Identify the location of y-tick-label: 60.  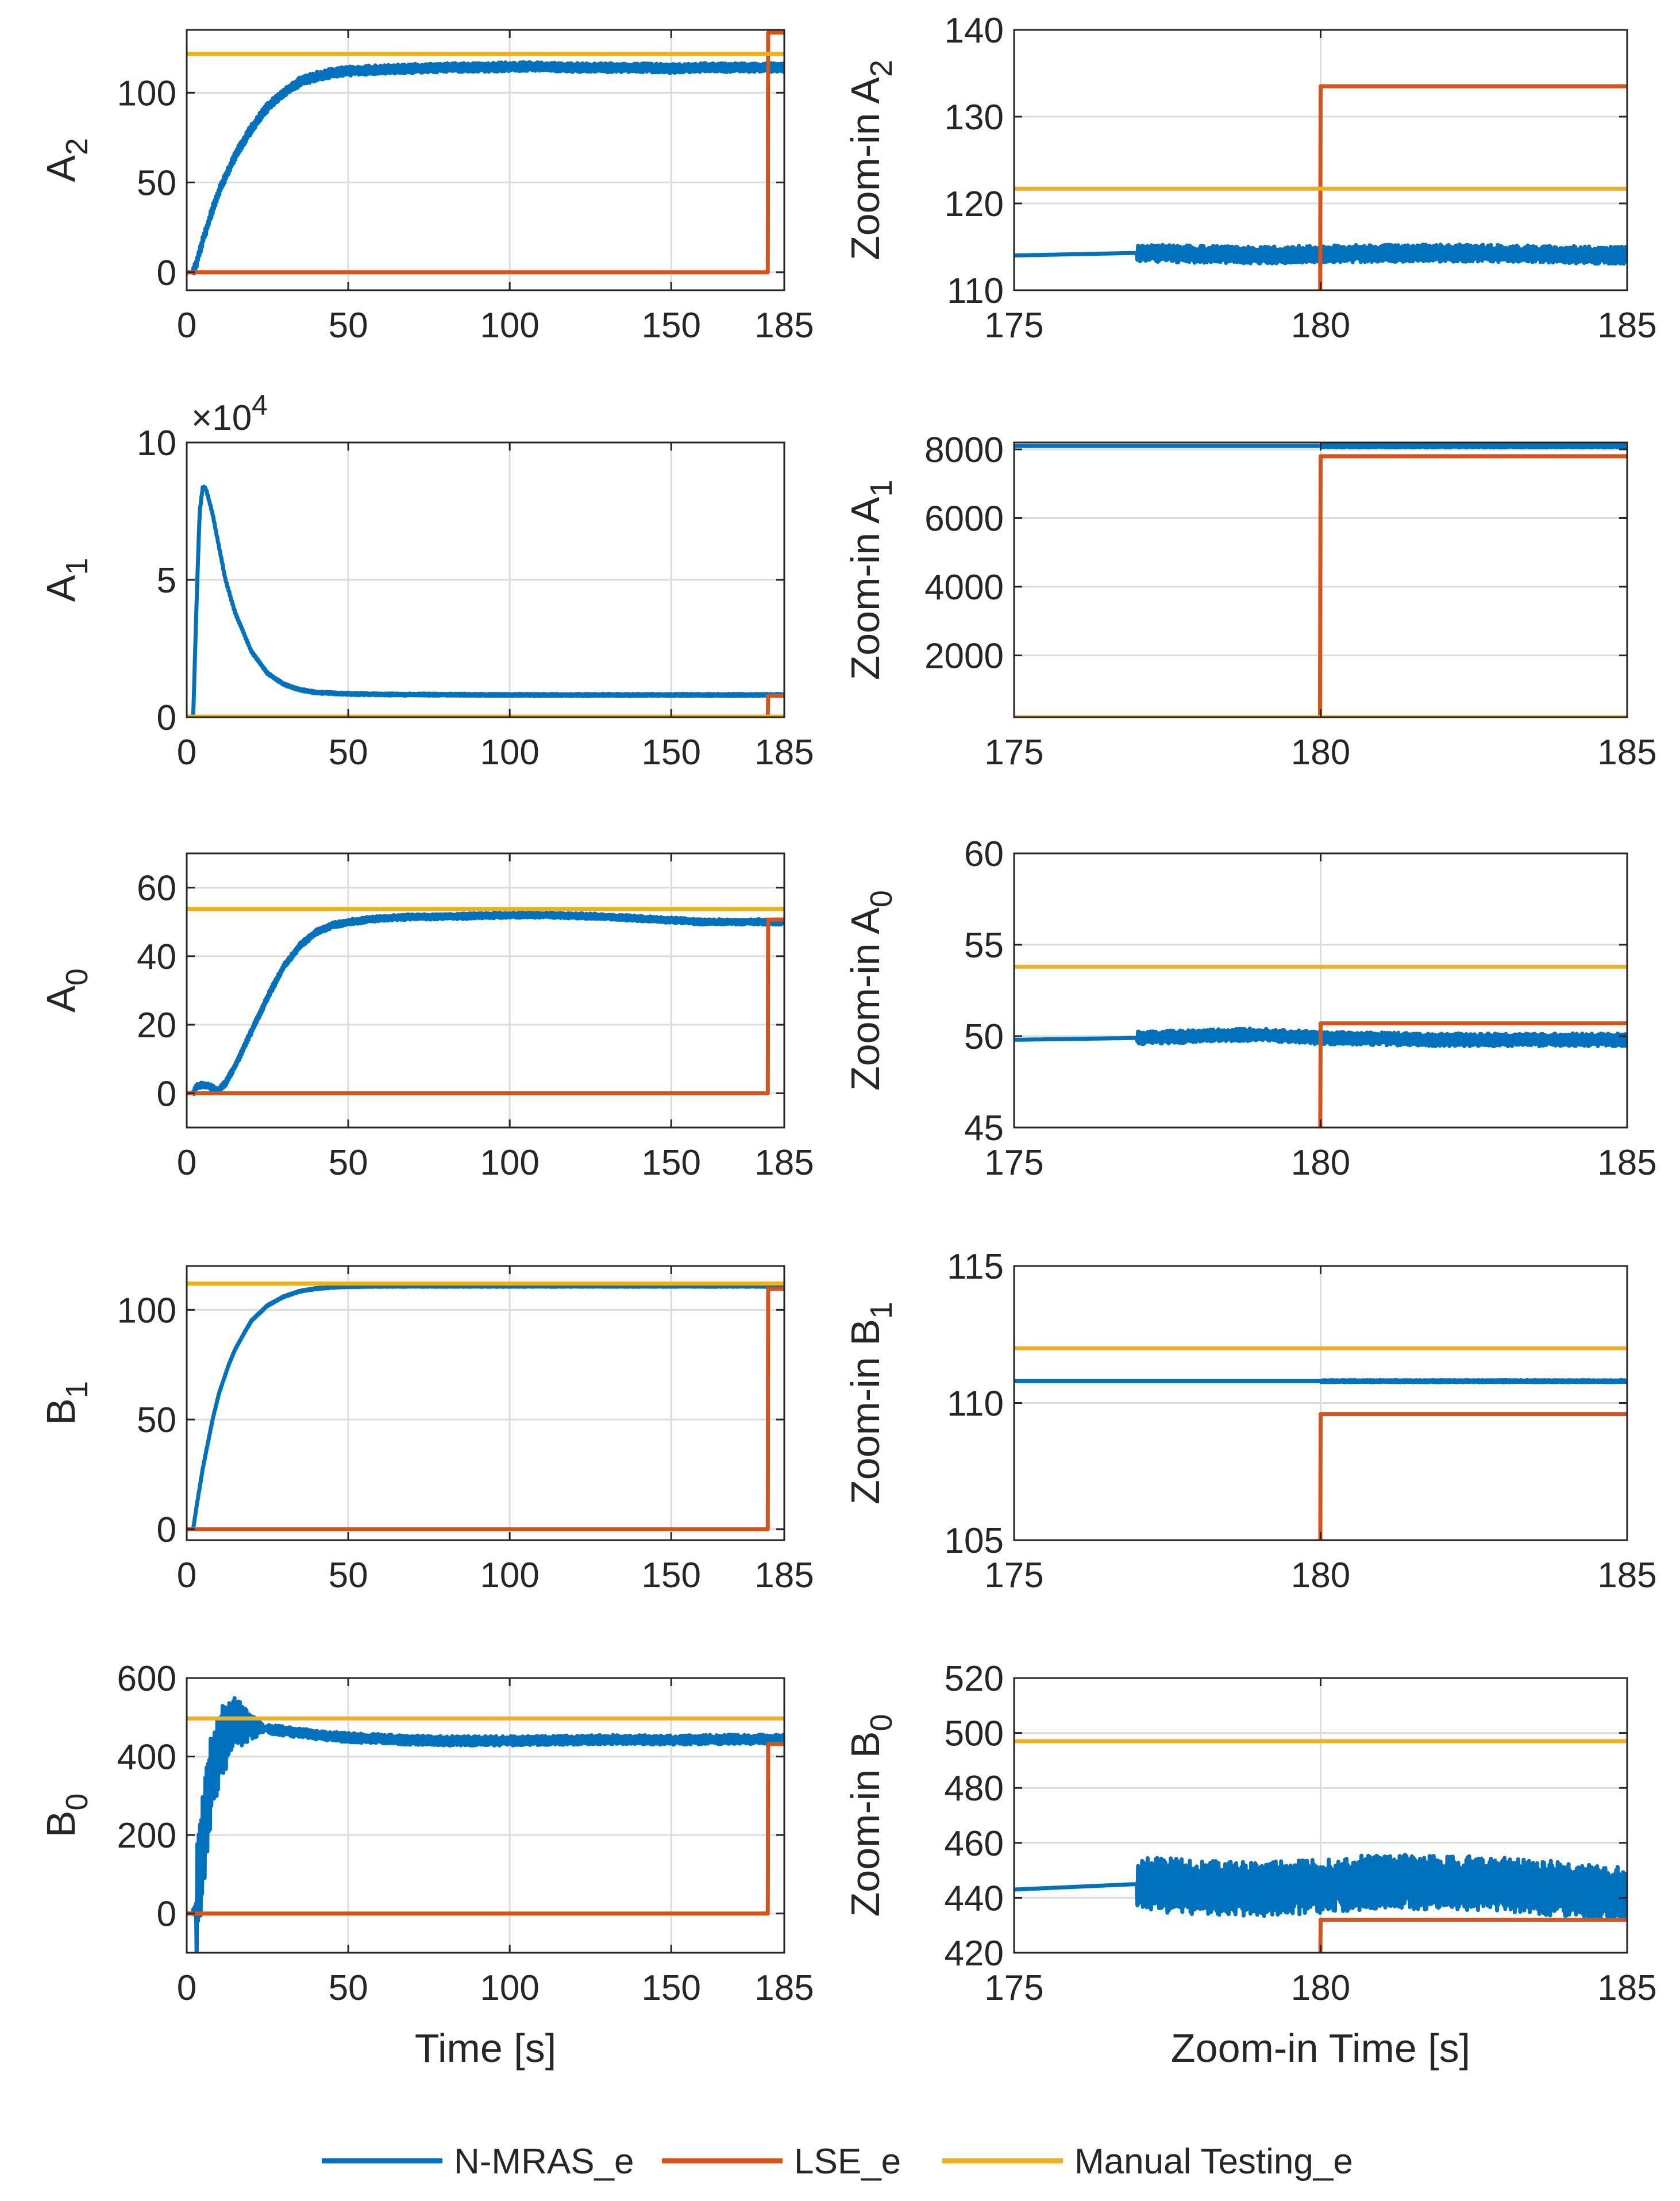
(157, 889).